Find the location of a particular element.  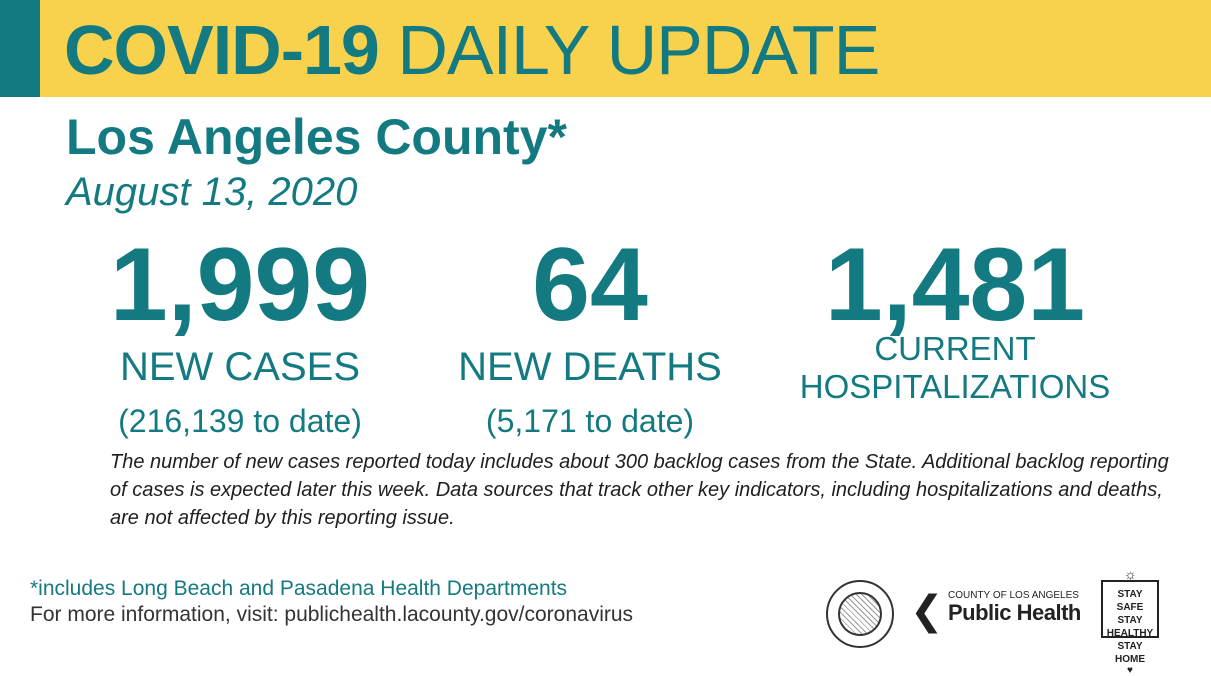

stat-new-cases: 1,999 NEW CASES (216,139 to date) is located at coordinates (240, 335).